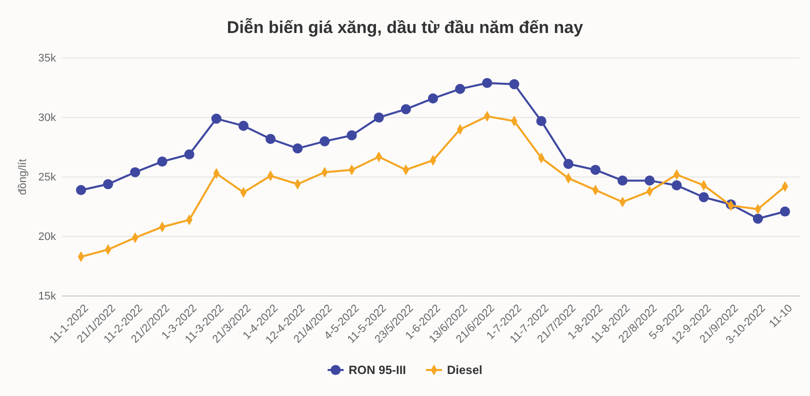  What do you see at coordinates (47, 58) in the screenshot?
I see `y-tick-label: 35k` at bounding box center [47, 58].